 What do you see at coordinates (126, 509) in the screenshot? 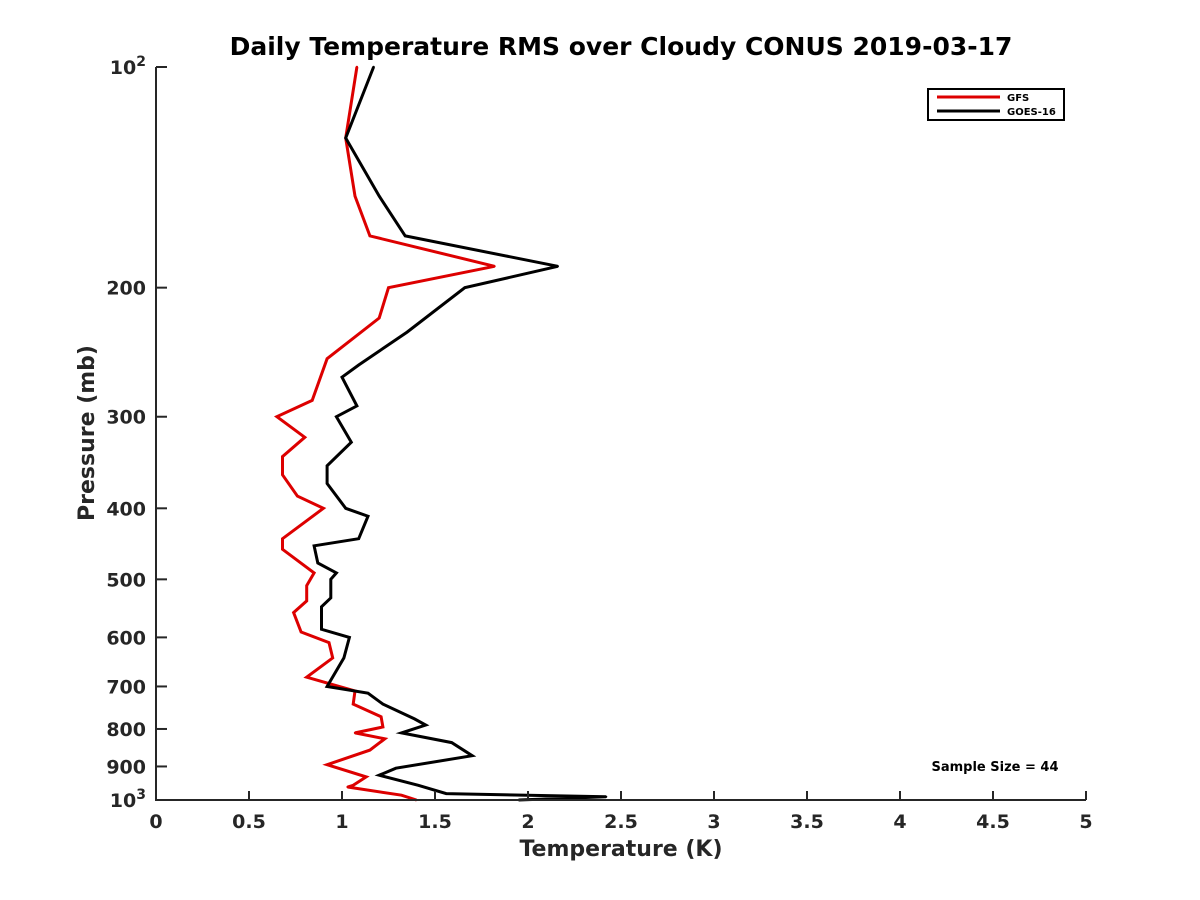
I see `y-tick-label: 400` at bounding box center [126, 509].